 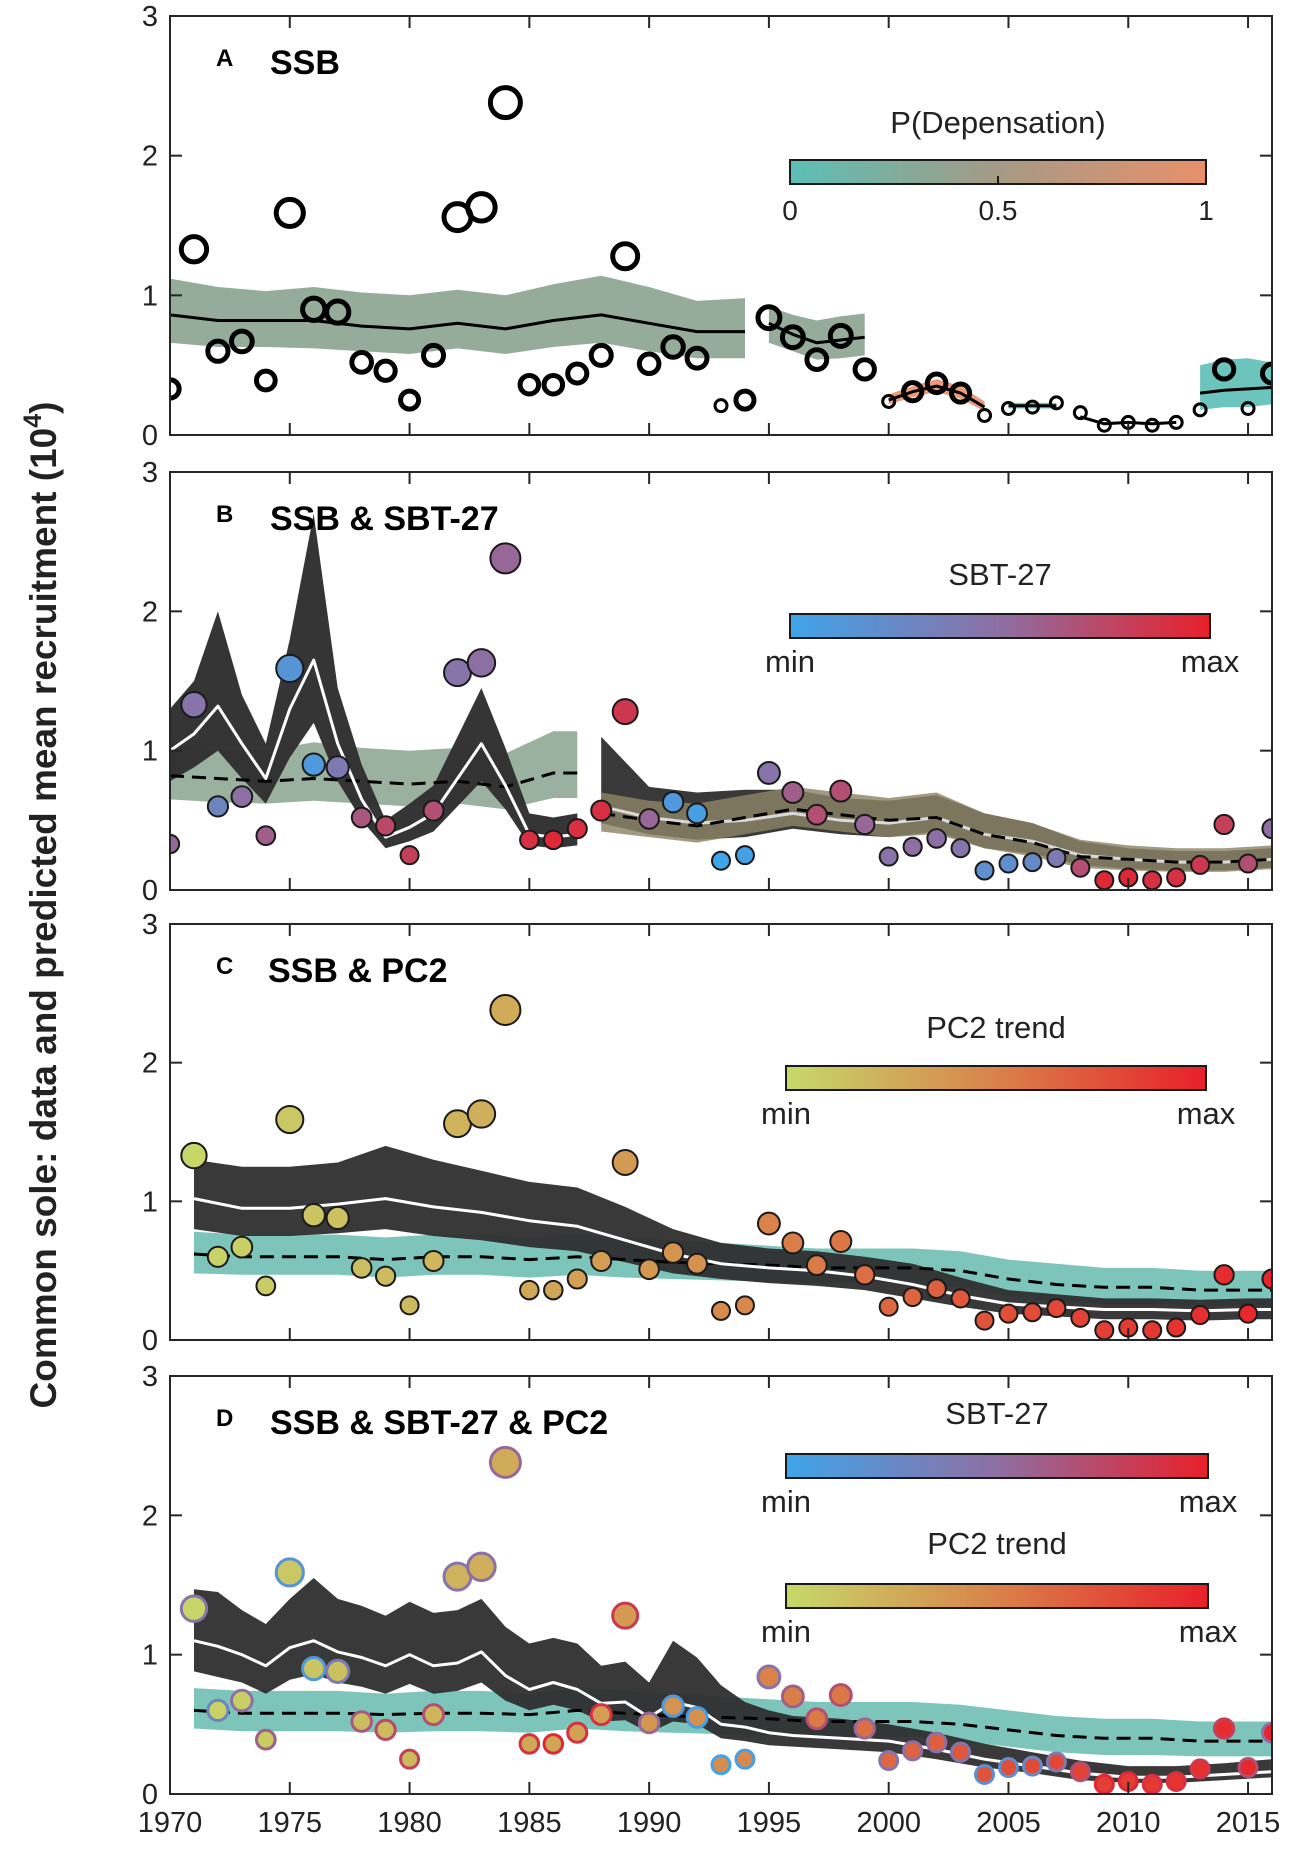 I want to click on panel-letter: A, so click(x=224, y=58).